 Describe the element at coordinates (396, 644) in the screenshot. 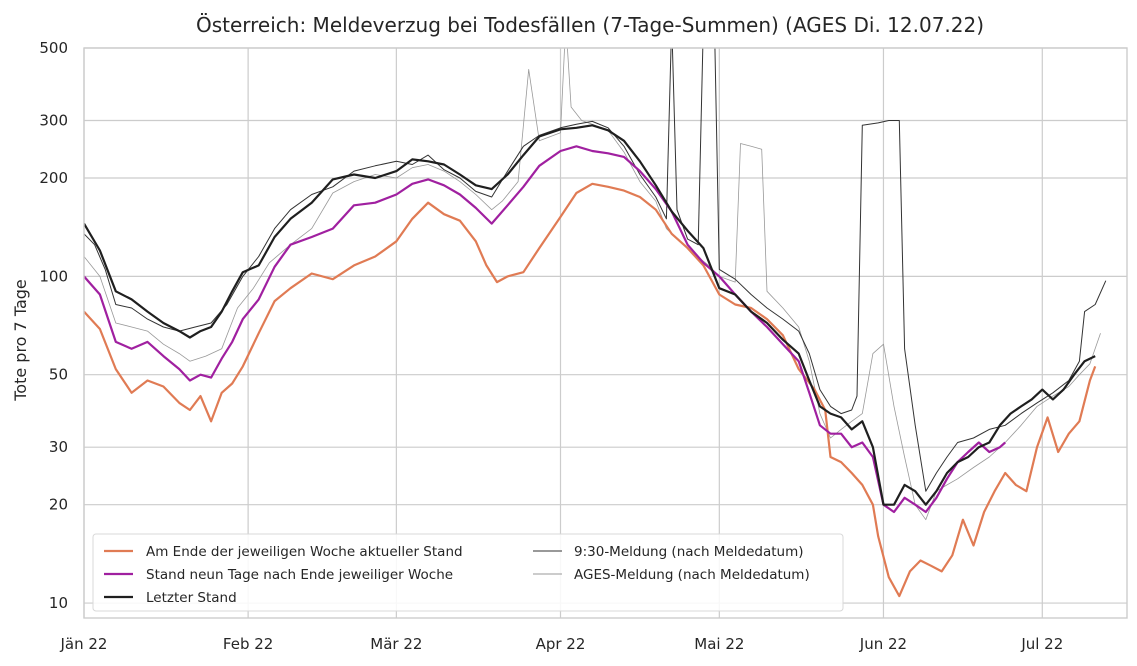

I see `x-tick-label: Mär 22` at that location.